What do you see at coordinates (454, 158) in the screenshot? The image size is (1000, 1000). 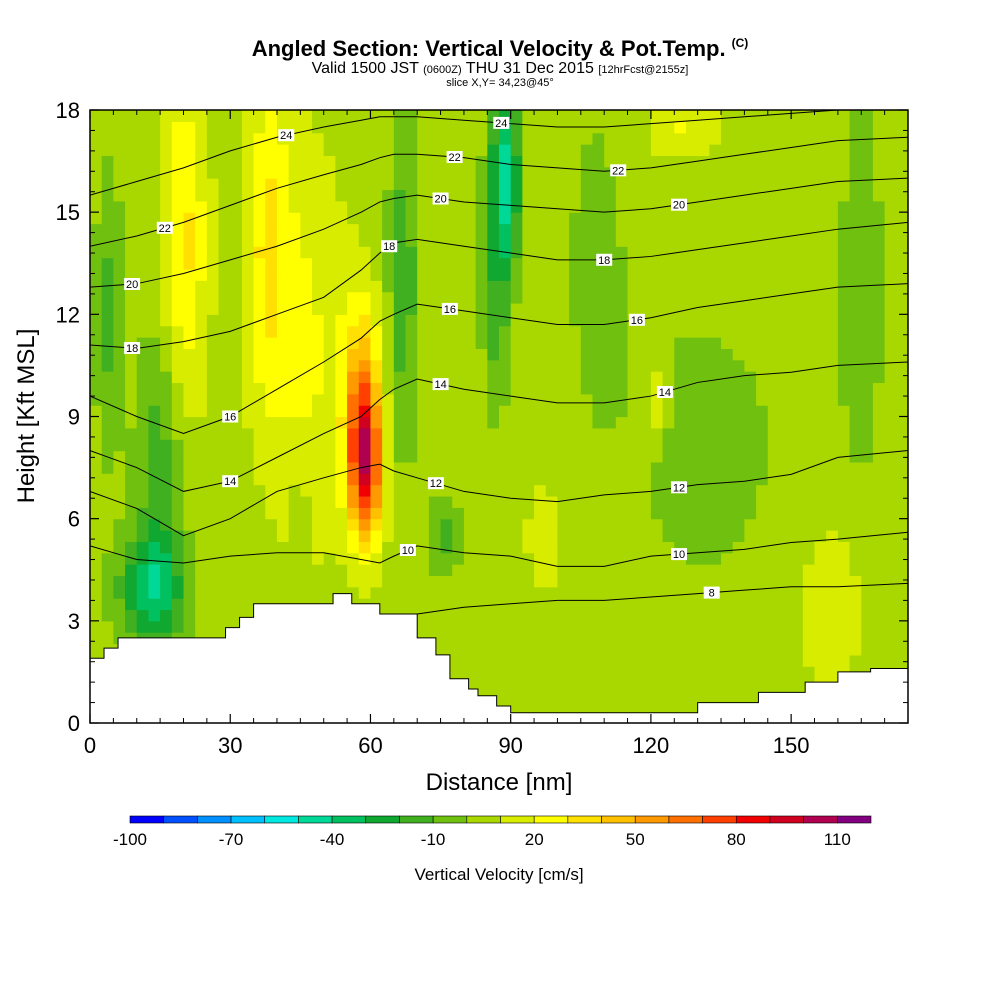 I see `contour-label: 22` at bounding box center [454, 158].